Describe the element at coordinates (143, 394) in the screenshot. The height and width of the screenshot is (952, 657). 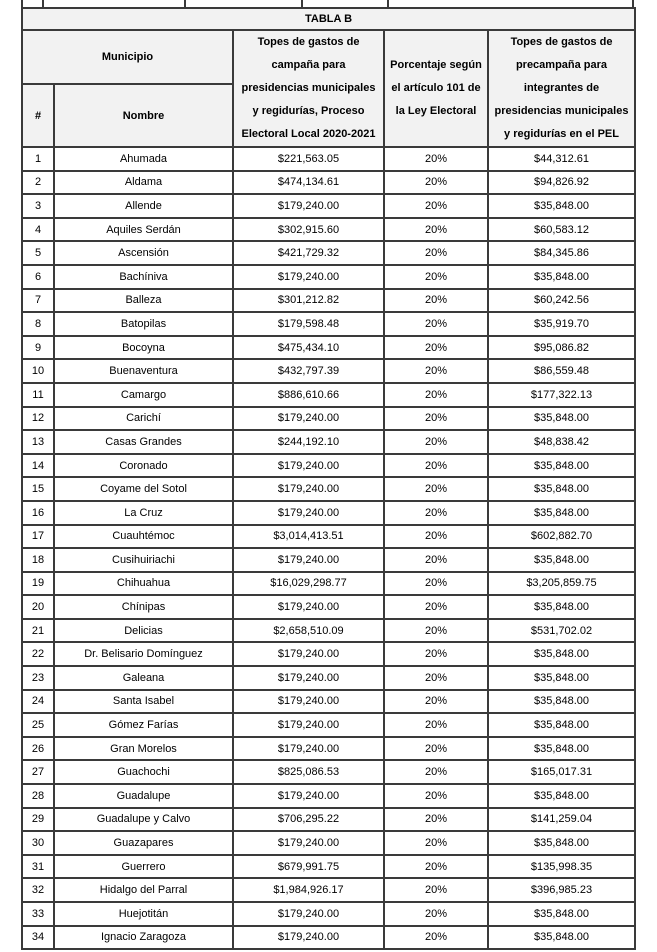
I see `municipality-name-cell: Camargo` at that location.